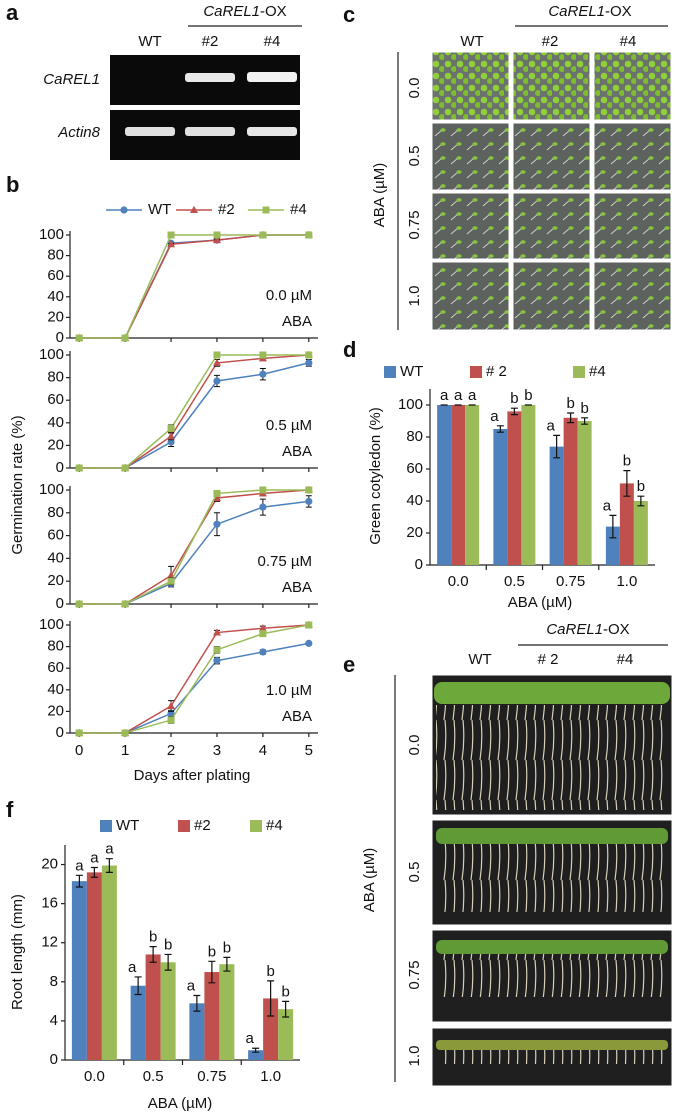 The height and width of the screenshot is (1118, 675). Describe the element at coordinates (285, 561) in the screenshot. I see `annotation: 0.75 µM` at that location.